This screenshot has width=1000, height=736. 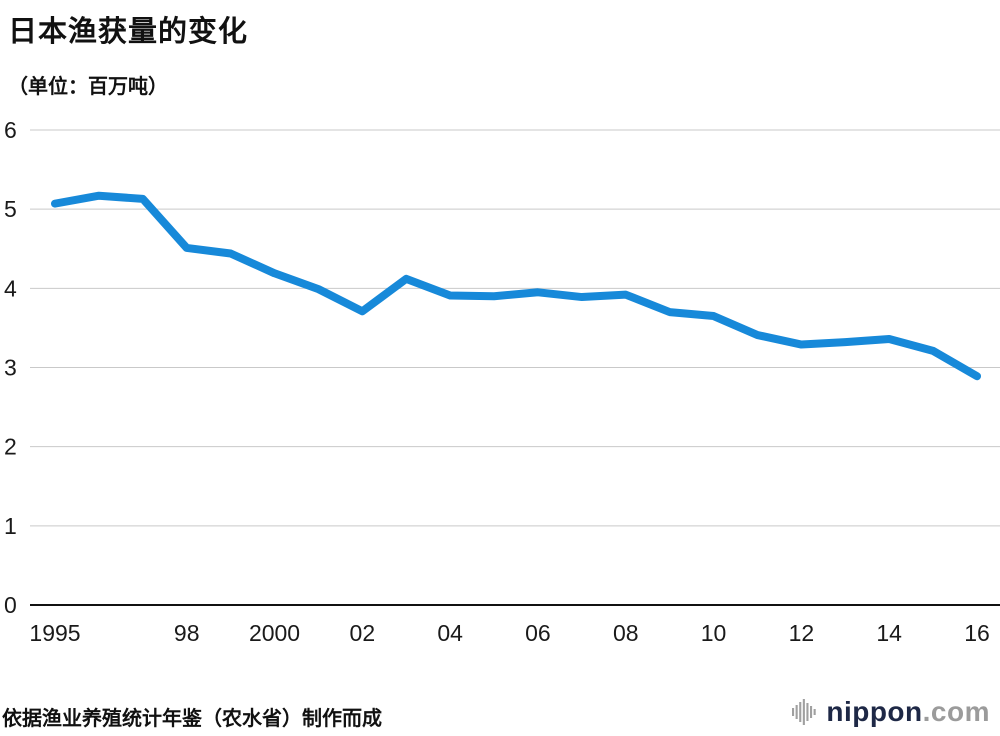 I want to click on logo-text-com: .com, so click(x=956, y=711).